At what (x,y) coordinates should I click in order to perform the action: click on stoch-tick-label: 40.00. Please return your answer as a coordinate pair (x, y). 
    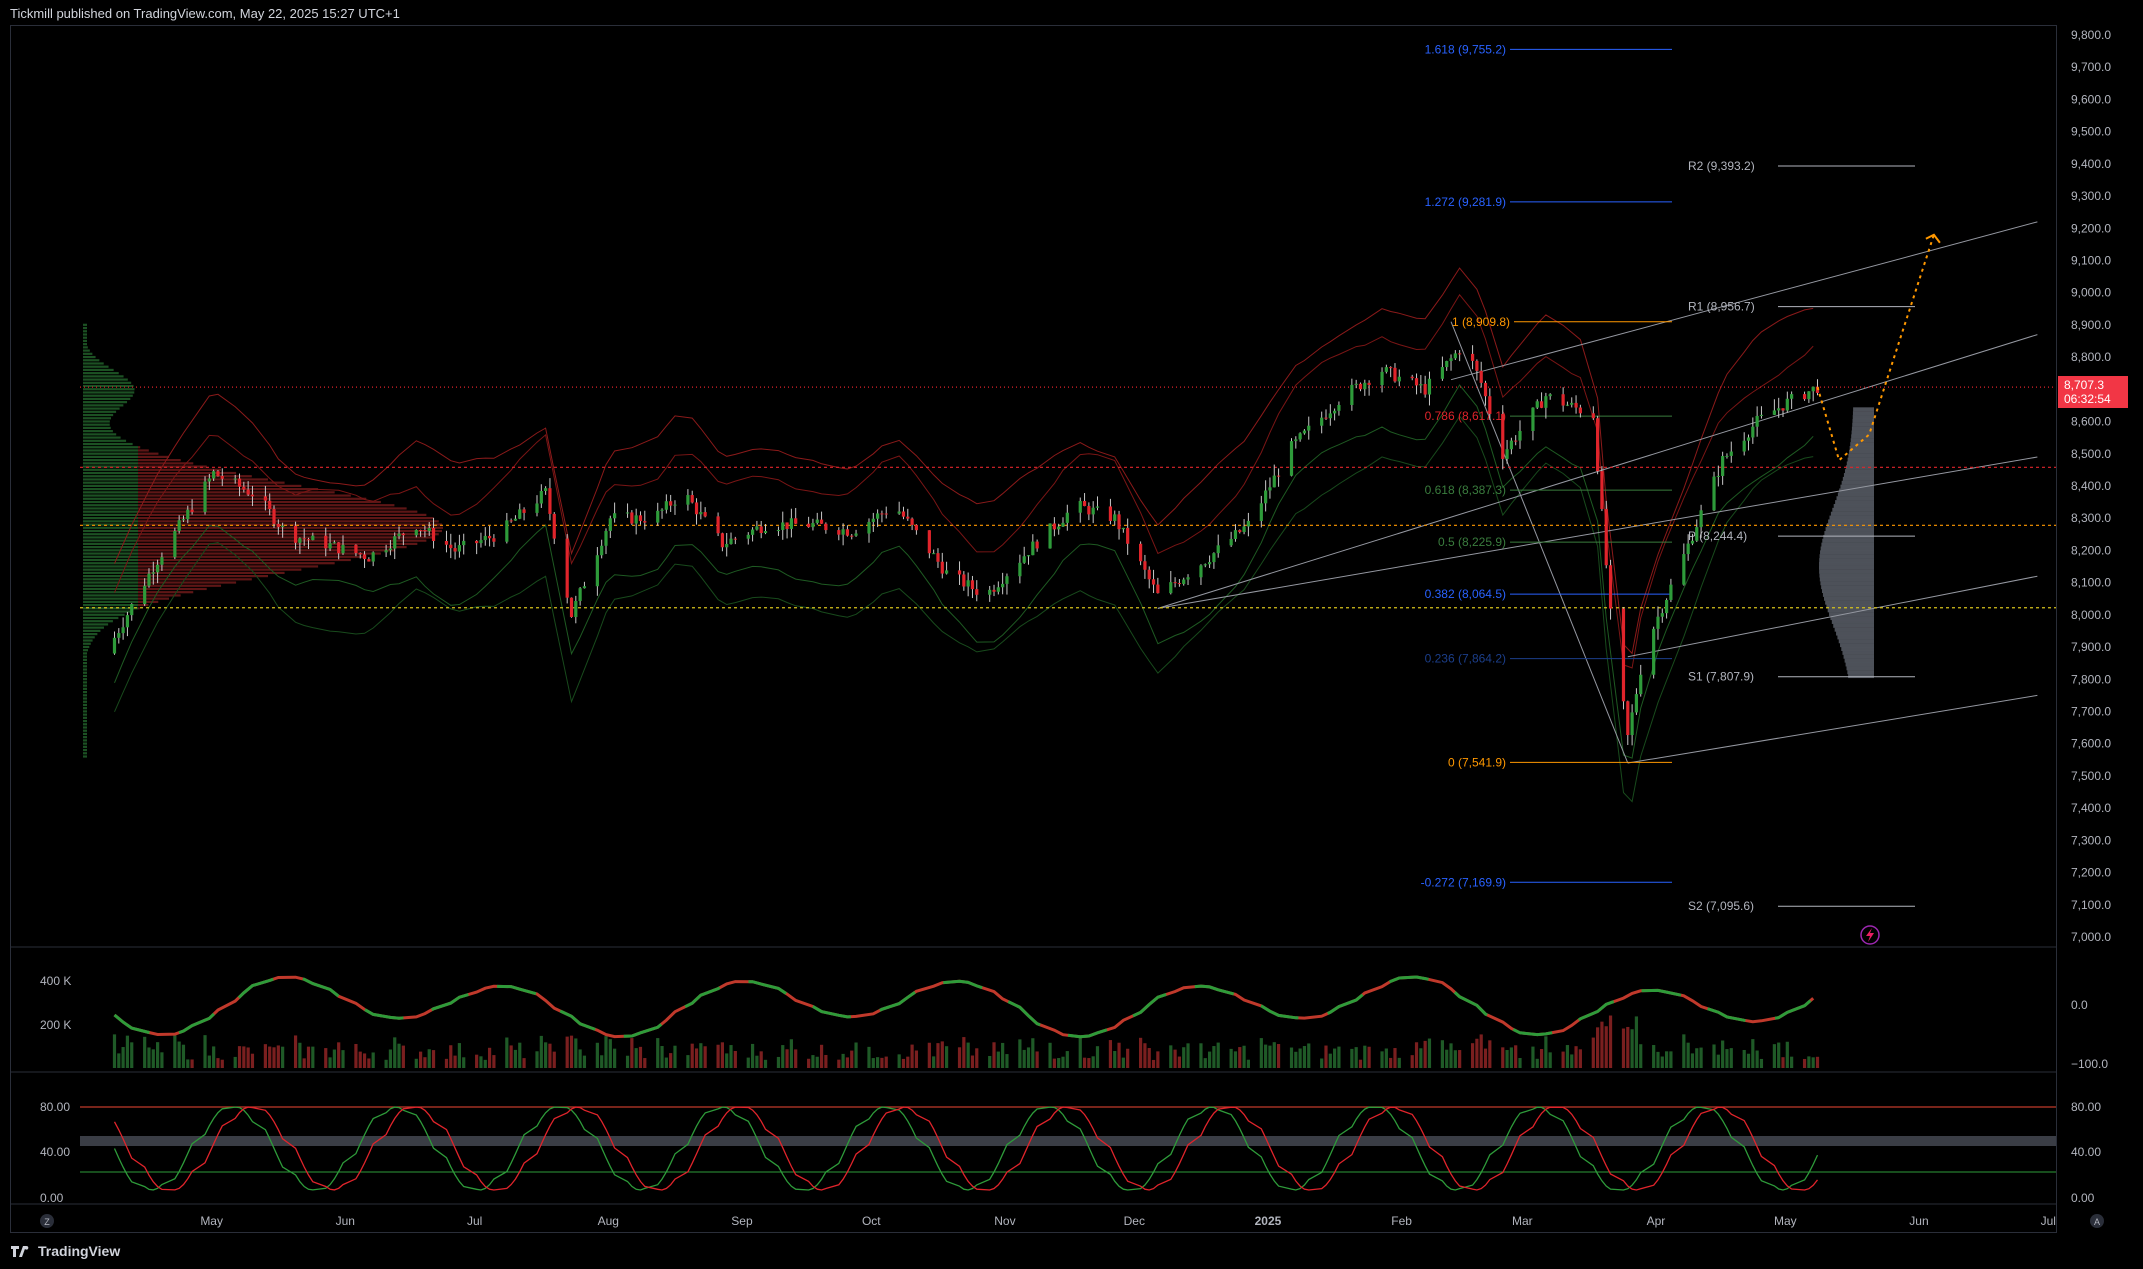
    Looking at the image, I should click on (55, 1152).